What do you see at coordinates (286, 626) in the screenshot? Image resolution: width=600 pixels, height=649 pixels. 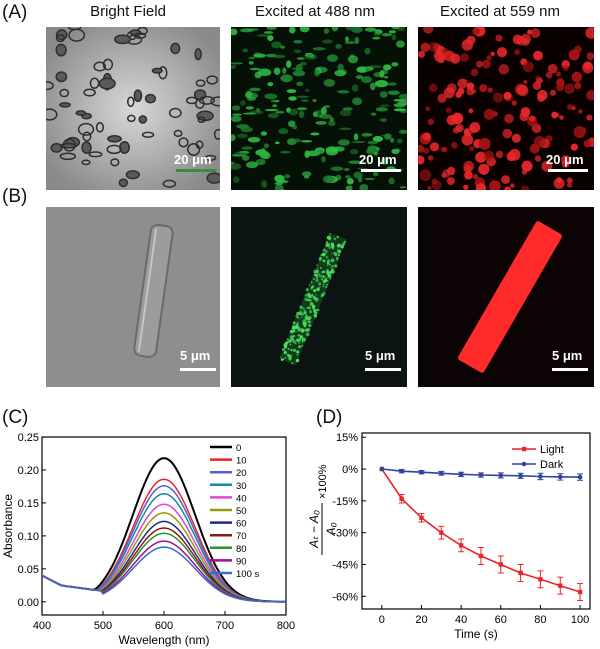 I see `x-tick-label-c: 800` at bounding box center [286, 626].